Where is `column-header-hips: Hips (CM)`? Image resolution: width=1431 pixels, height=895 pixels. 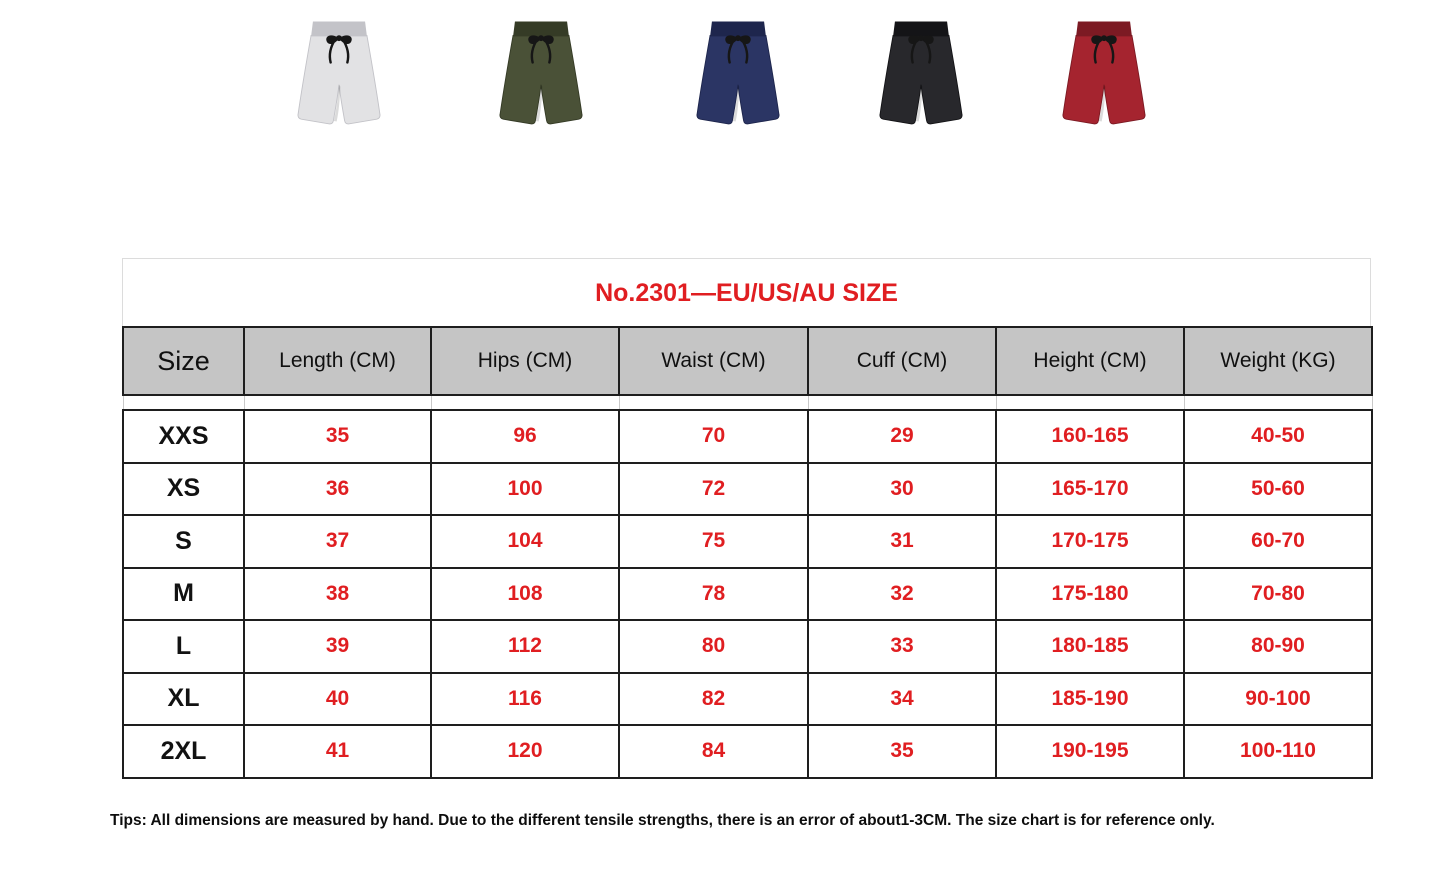
column-header-hips: Hips (CM) is located at coordinates (525, 361).